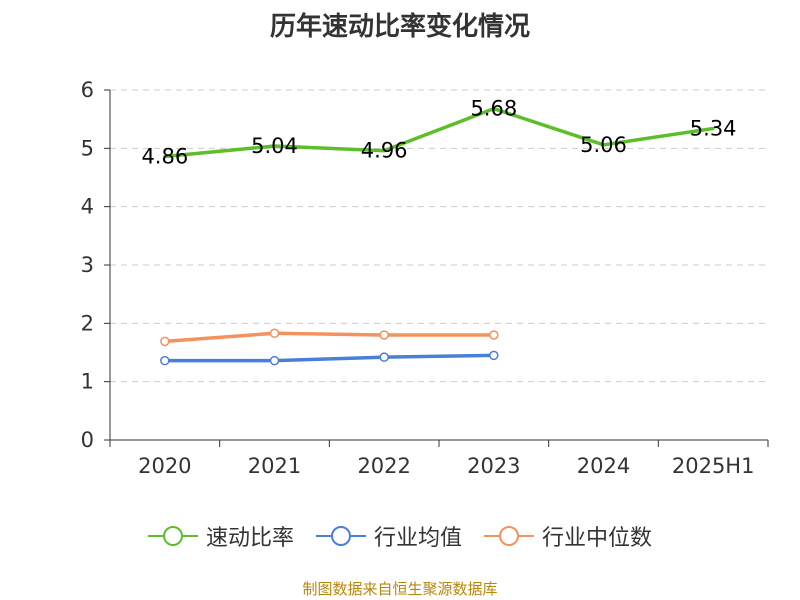 The height and width of the screenshot is (600, 800). What do you see at coordinates (340, 536) in the screenshot?
I see `legend-marker-industry-mean` at bounding box center [340, 536].